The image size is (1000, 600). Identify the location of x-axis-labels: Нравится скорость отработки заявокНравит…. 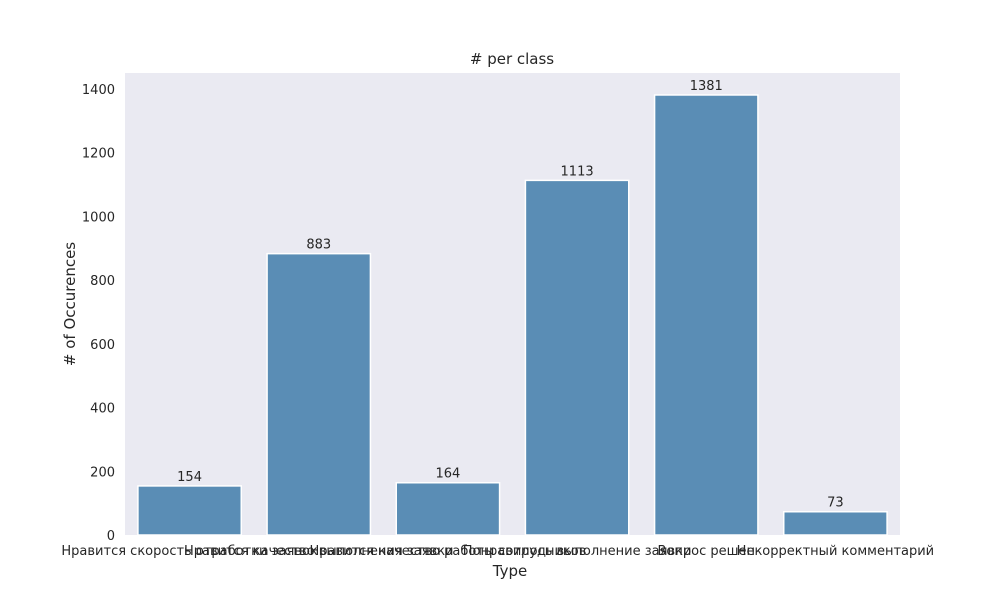
(497, 551).